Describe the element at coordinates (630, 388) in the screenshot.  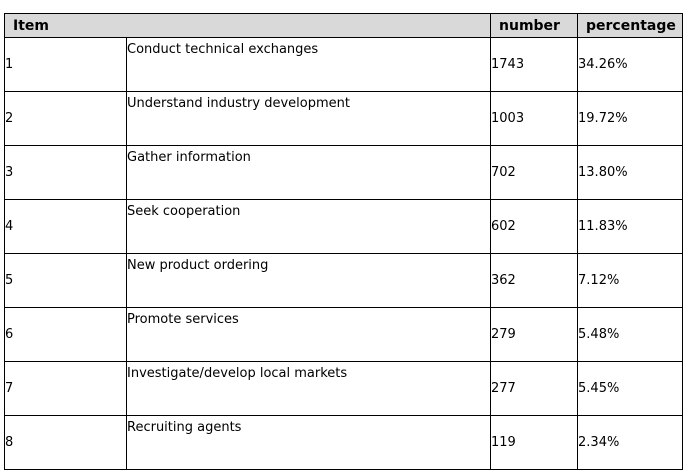
I see `cell-percentage: 5.45%` at that location.